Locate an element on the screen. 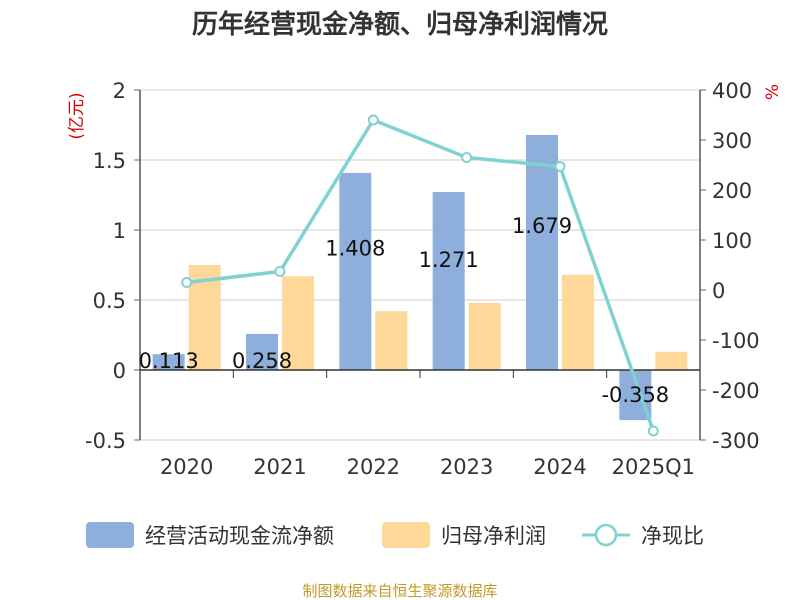 Image resolution: width=800 pixels, height=600 pixels. left-tick-label: -0.5 is located at coordinates (105, 441).